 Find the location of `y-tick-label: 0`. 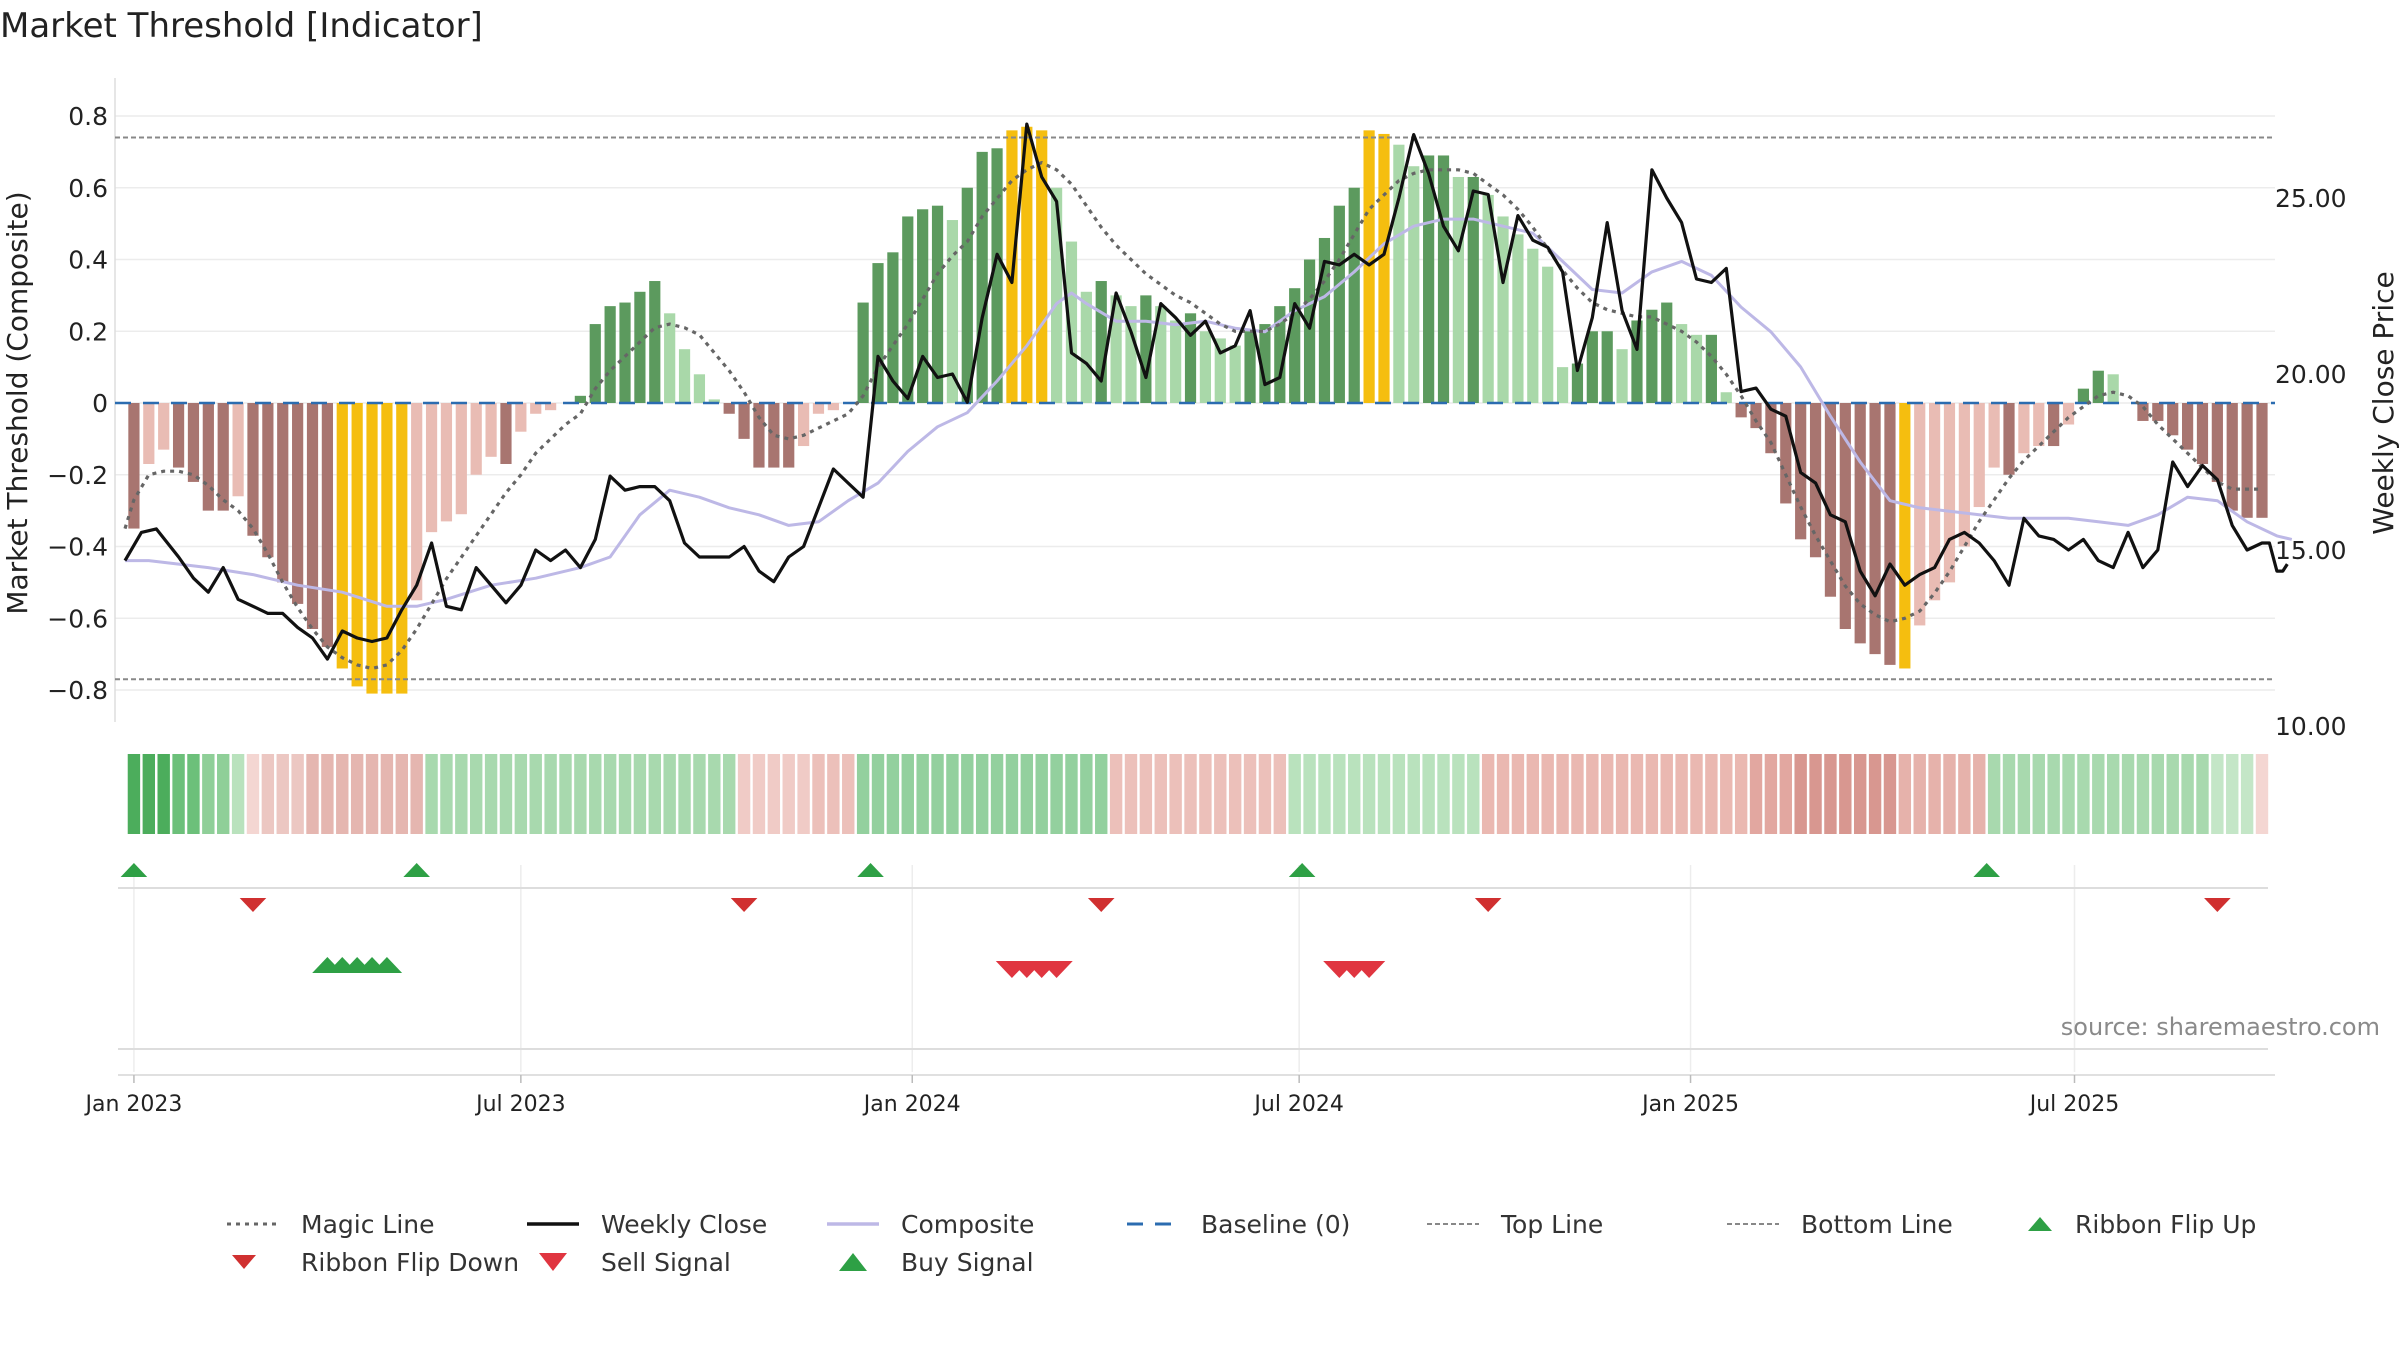

y-tick-label: 0 is located at coordinates (100, 403).